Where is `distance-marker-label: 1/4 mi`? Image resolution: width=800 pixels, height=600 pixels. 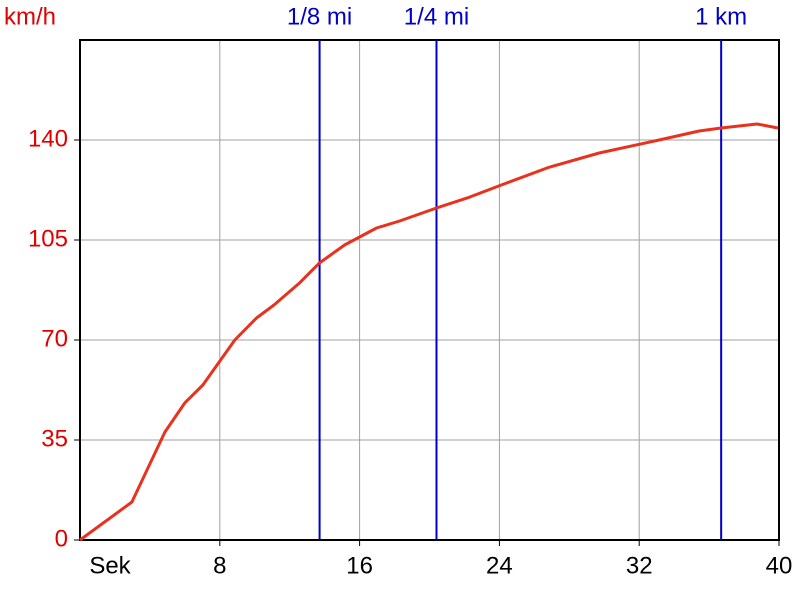
distance-marker-label: 1/4 mi is located at coordinates (436, 16).